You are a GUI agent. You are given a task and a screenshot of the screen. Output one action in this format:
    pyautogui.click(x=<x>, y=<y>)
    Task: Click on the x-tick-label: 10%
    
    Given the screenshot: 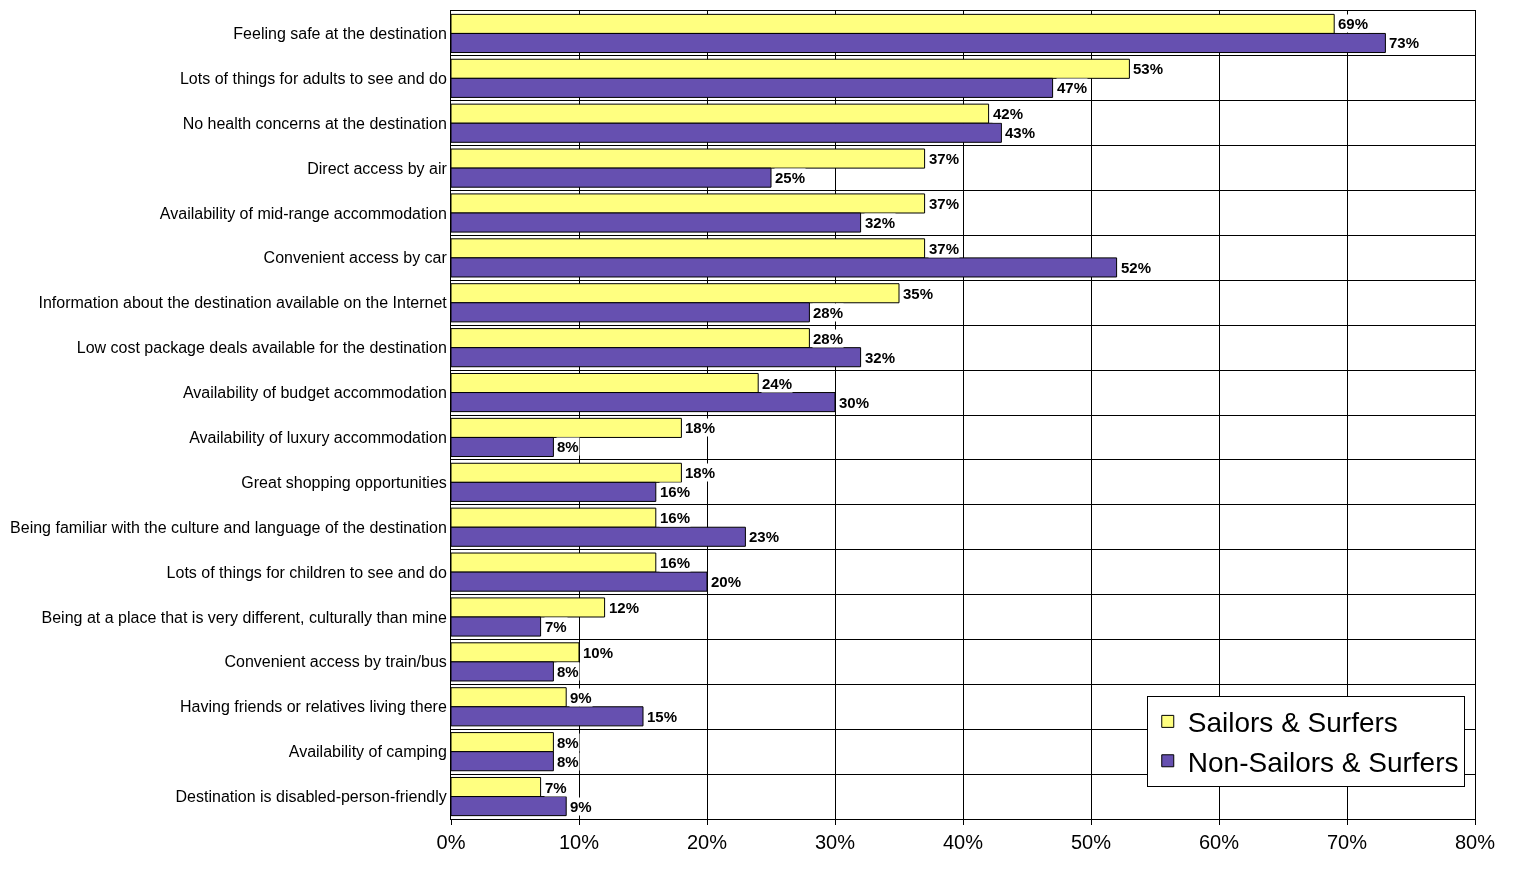 What is the action you would take?
    pyautogui.click(x=579, y=842)
    